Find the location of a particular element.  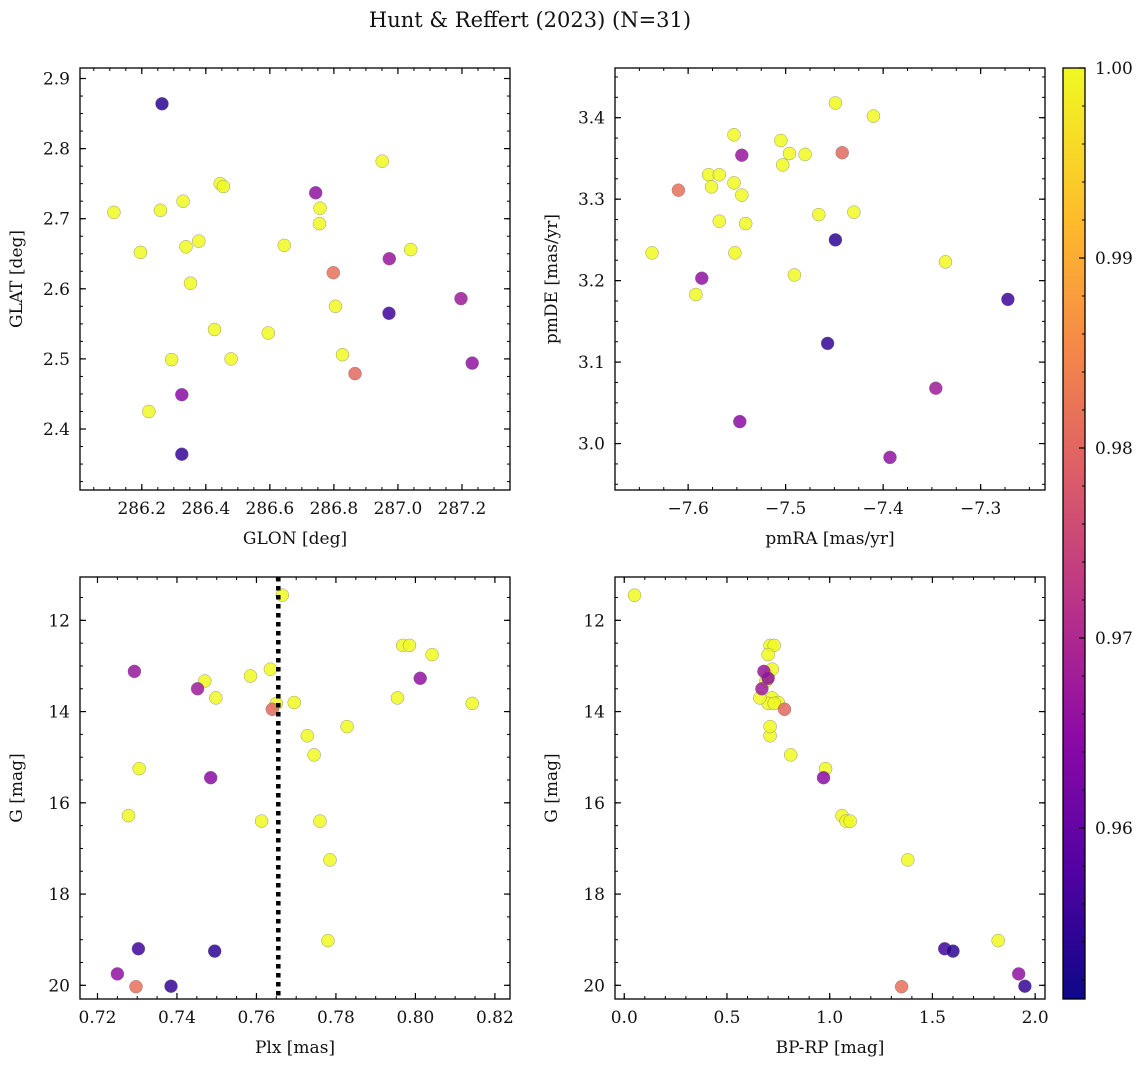

x-tick-label: 286.8 is located at coordinates (334, 509).